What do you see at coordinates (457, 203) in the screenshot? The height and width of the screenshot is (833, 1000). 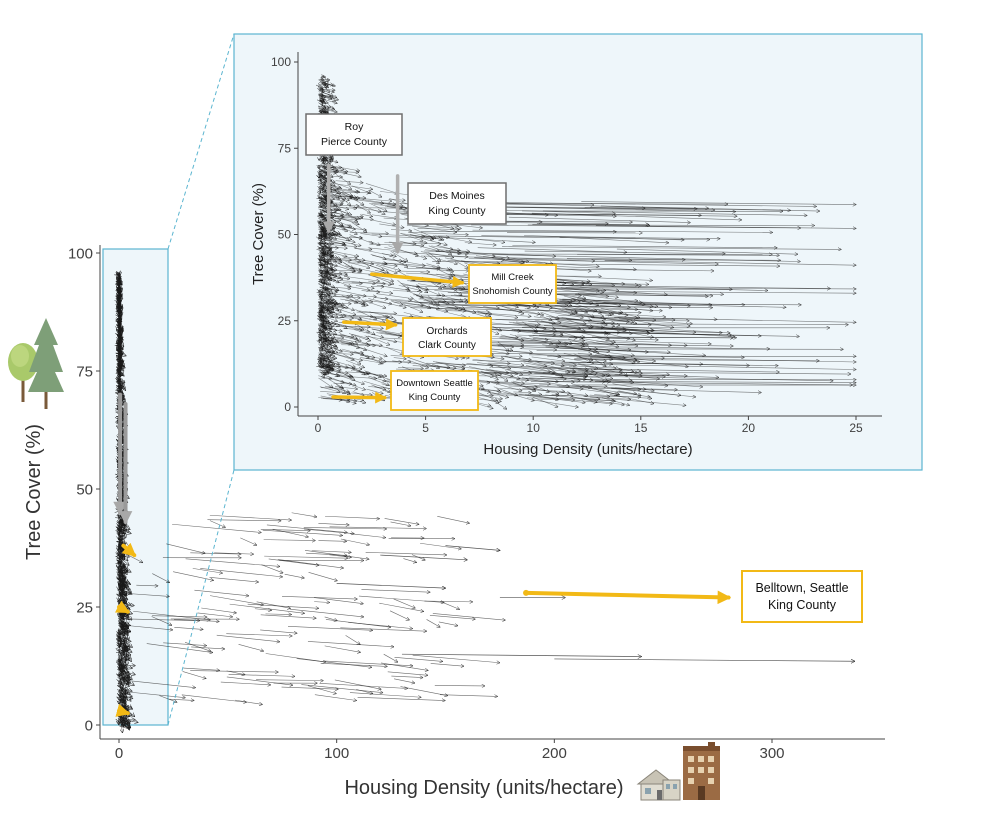 I see `callout-des-moines: Des Moines King County` at bounding box center [457, 203].